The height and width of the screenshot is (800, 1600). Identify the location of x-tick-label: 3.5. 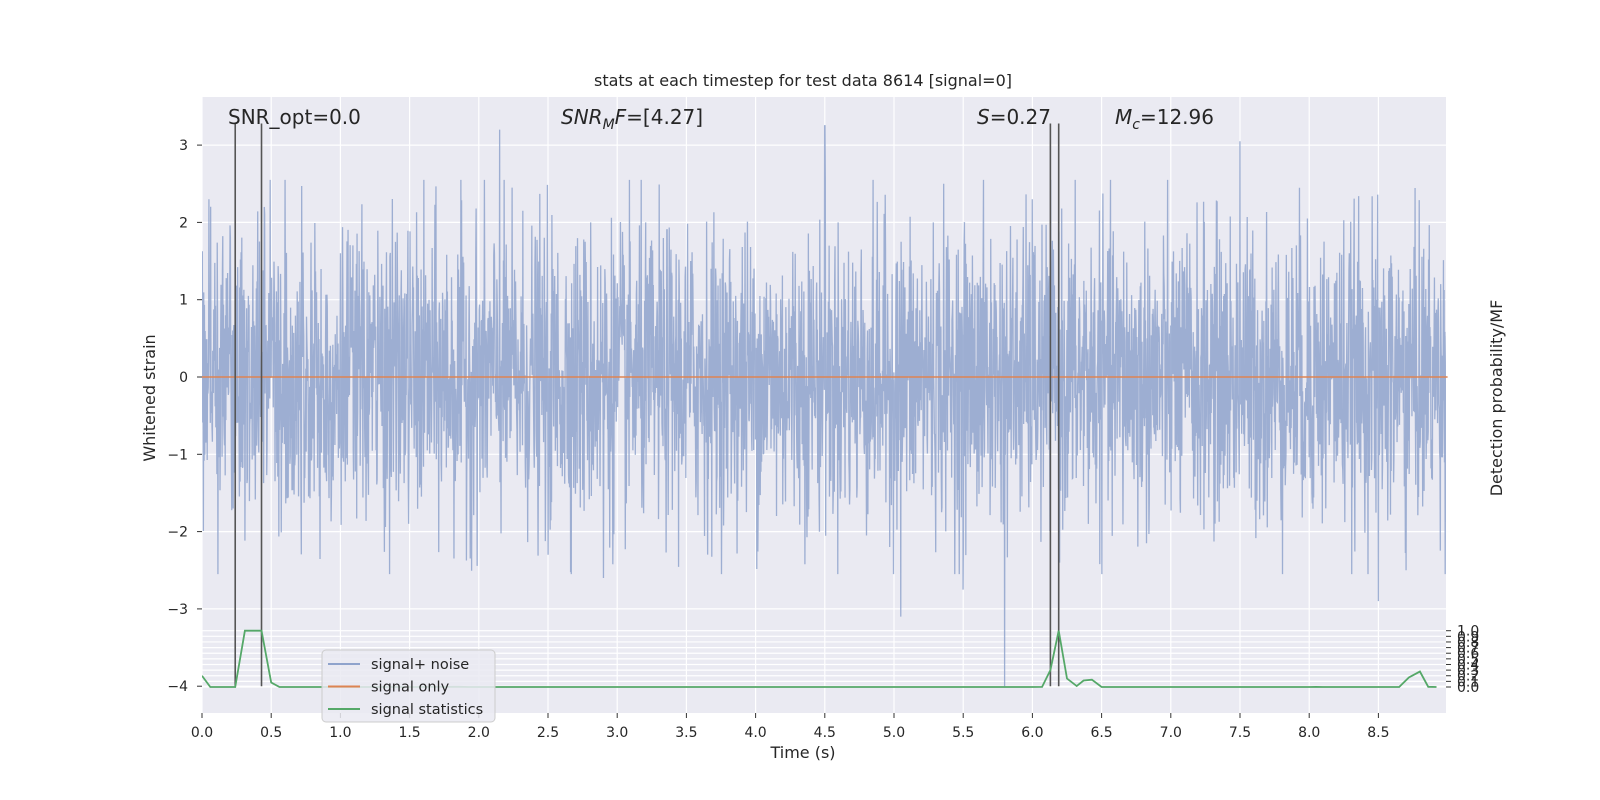
(686, 733).